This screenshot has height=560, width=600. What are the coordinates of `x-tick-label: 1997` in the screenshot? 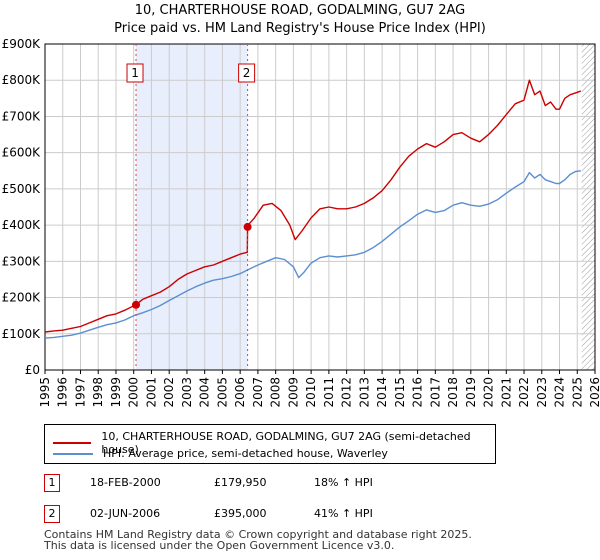 It's located at (80, 392).